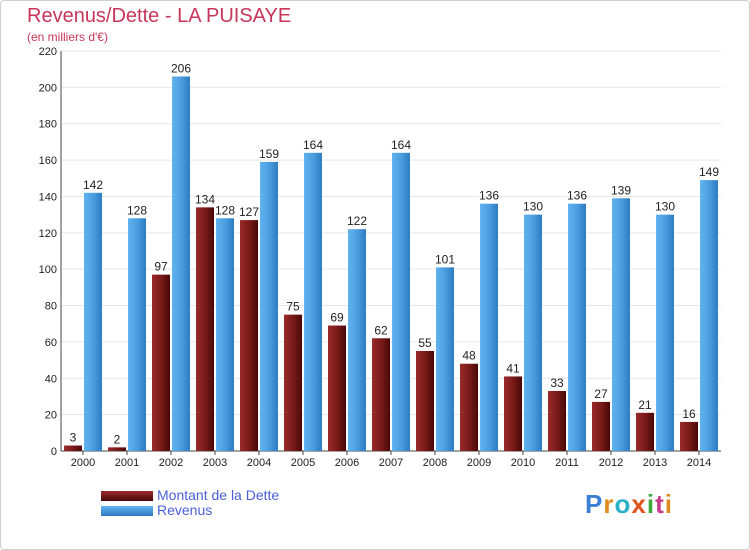  I want to click on legend: Montant de la Dette Revenus, so click(190, 503).